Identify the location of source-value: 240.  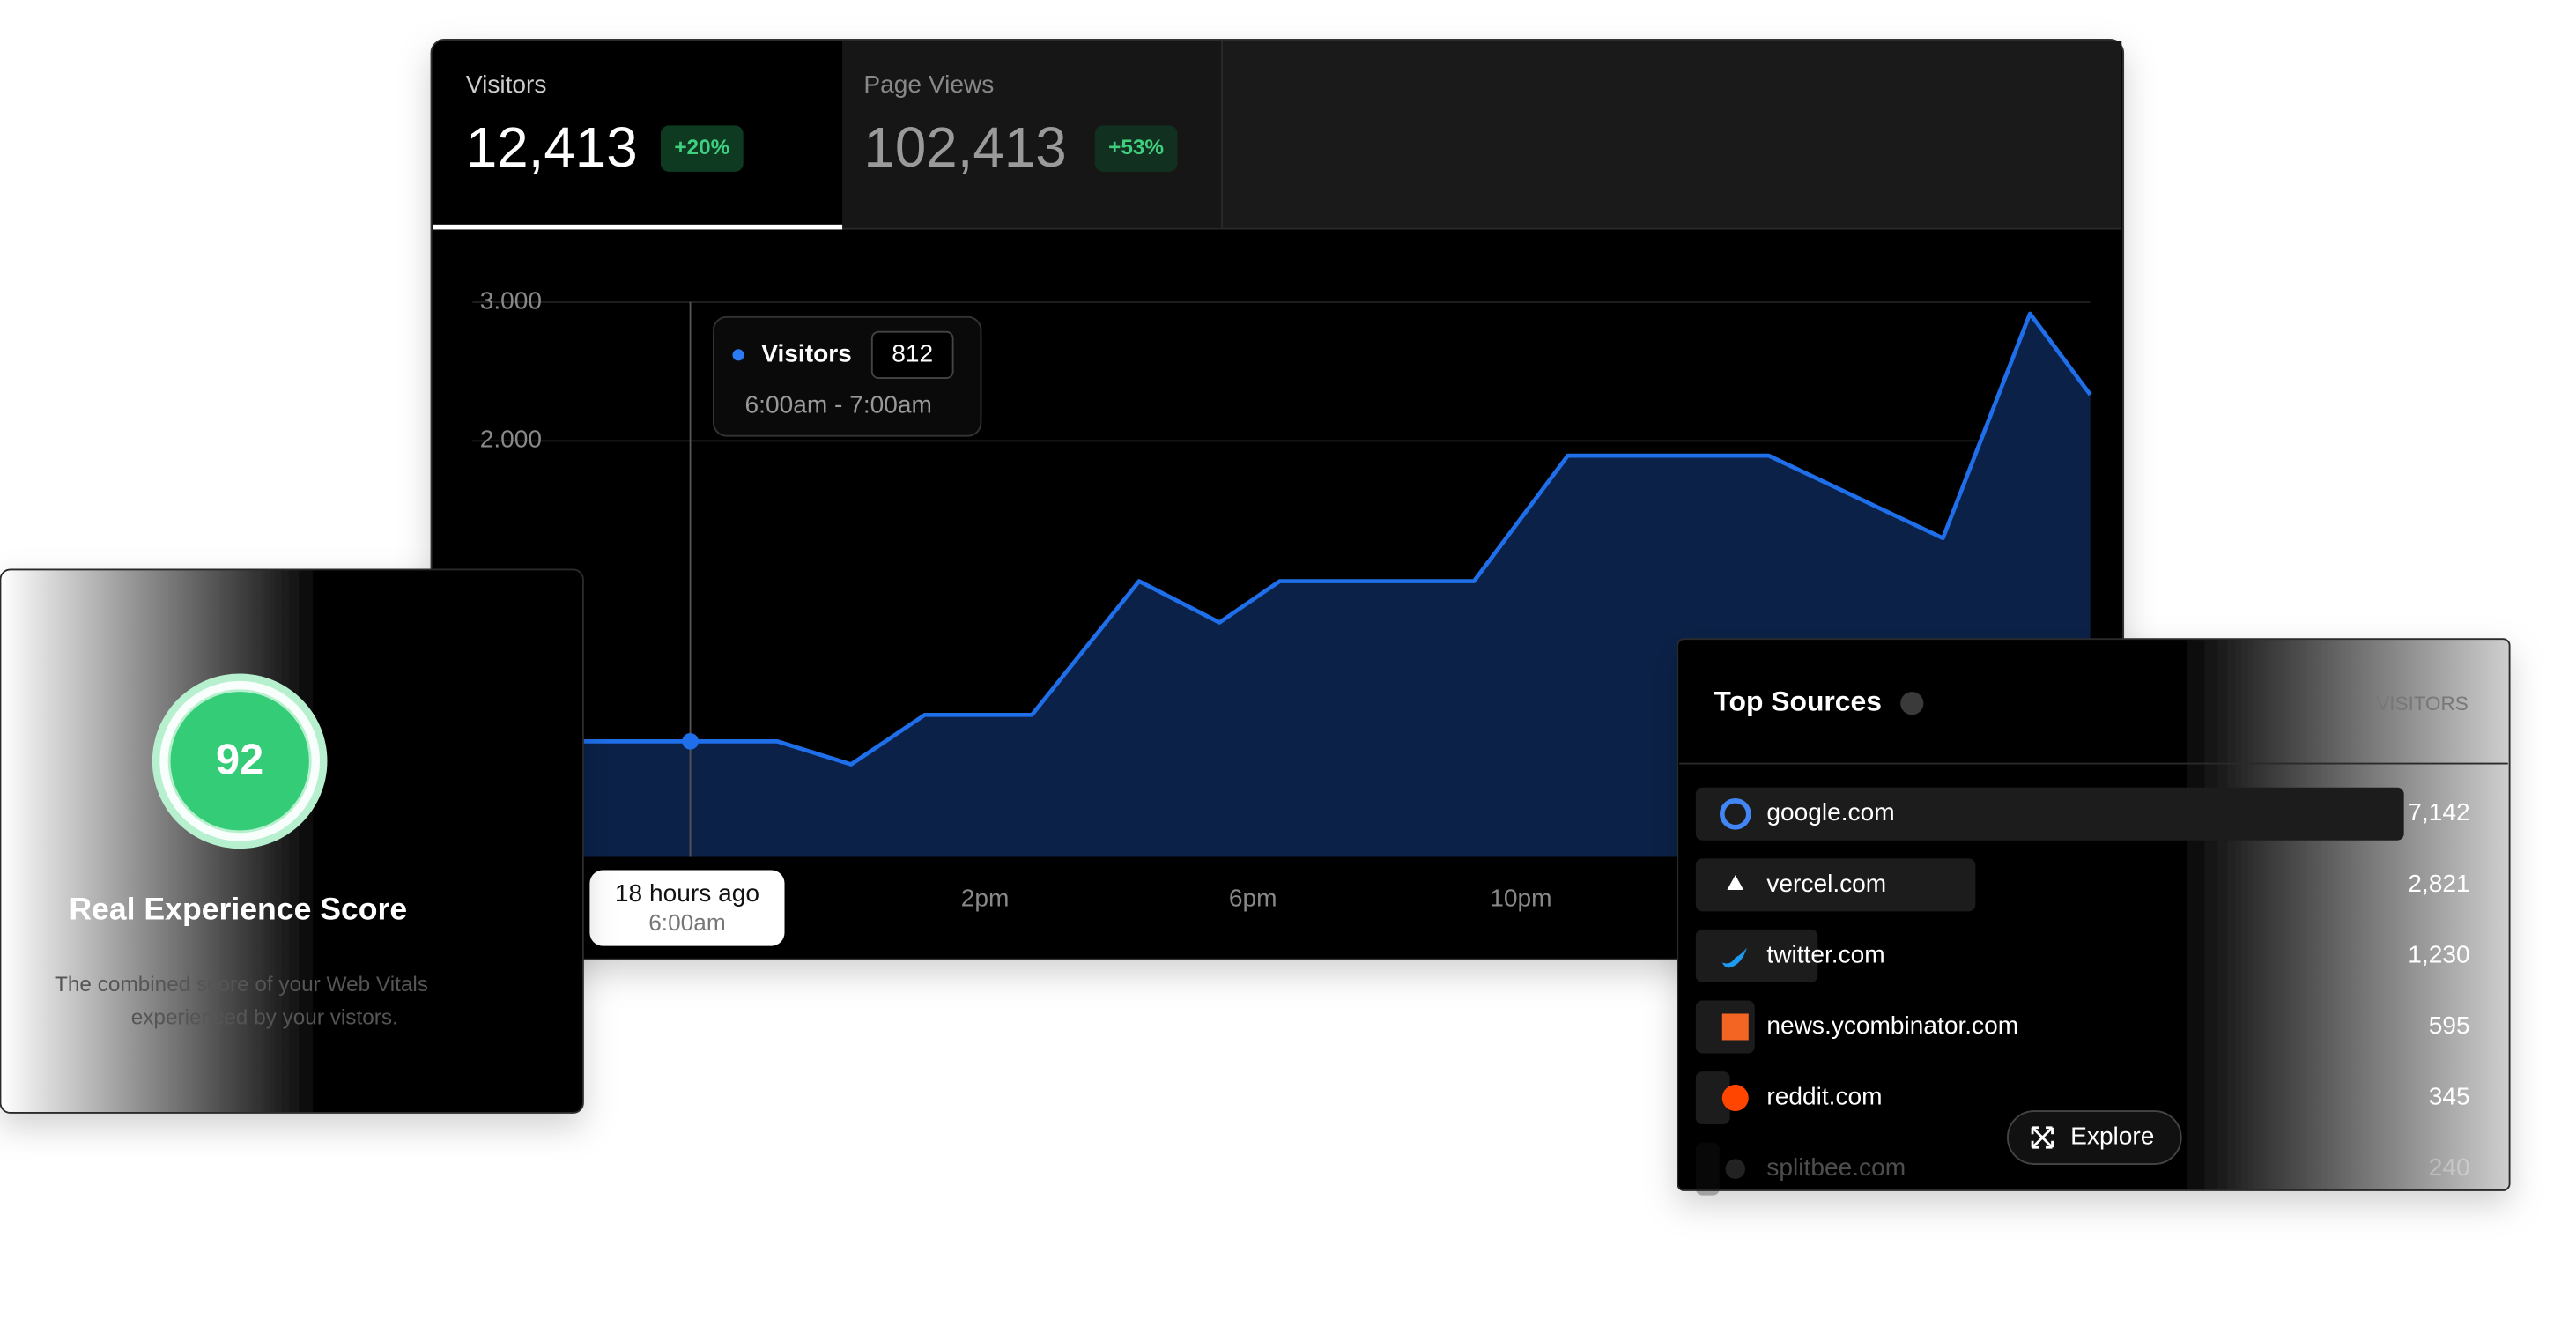
(2449, 1167).